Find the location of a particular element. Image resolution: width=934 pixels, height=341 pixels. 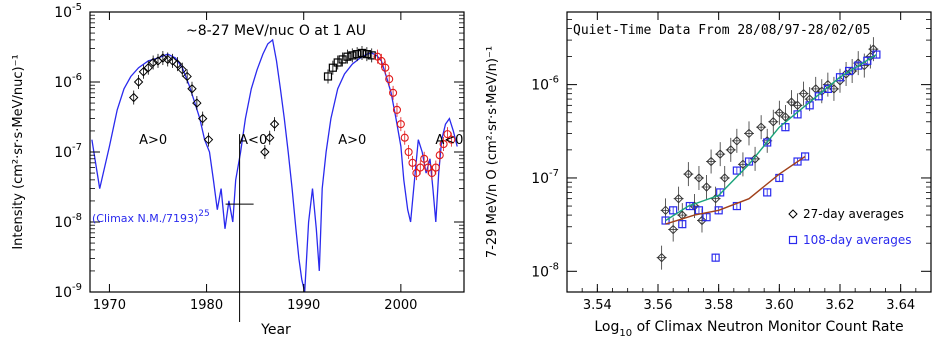

left-x-tick-label: 1990 is located at coordinates (303, 305).